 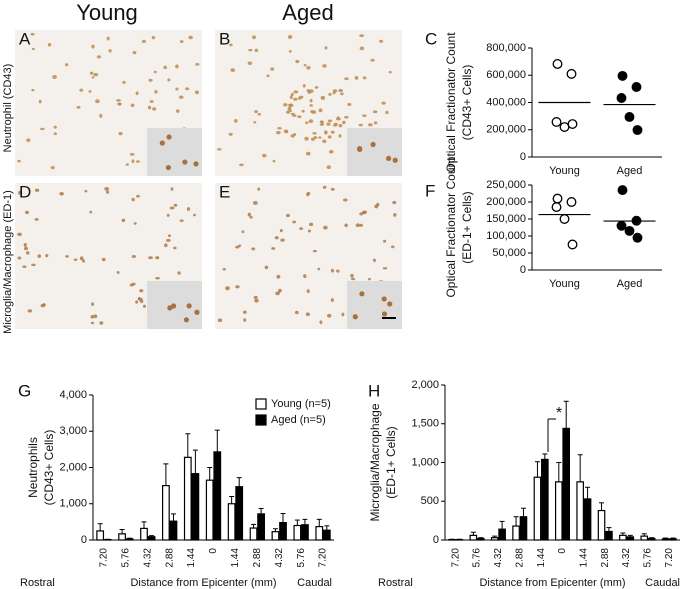 What do you see at coordinates (506, 75) in the screenshot?
I see `y-tick-label: 600,000` at bounding box center [506, 75].